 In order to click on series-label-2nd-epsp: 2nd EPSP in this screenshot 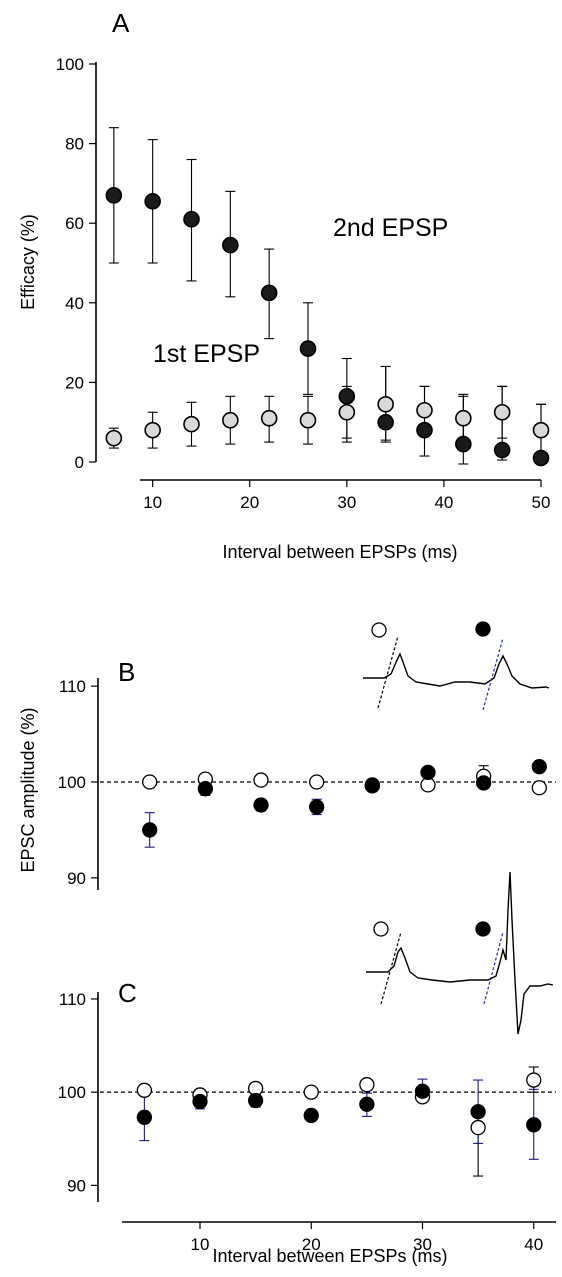, I will do `click(390, 228)`.